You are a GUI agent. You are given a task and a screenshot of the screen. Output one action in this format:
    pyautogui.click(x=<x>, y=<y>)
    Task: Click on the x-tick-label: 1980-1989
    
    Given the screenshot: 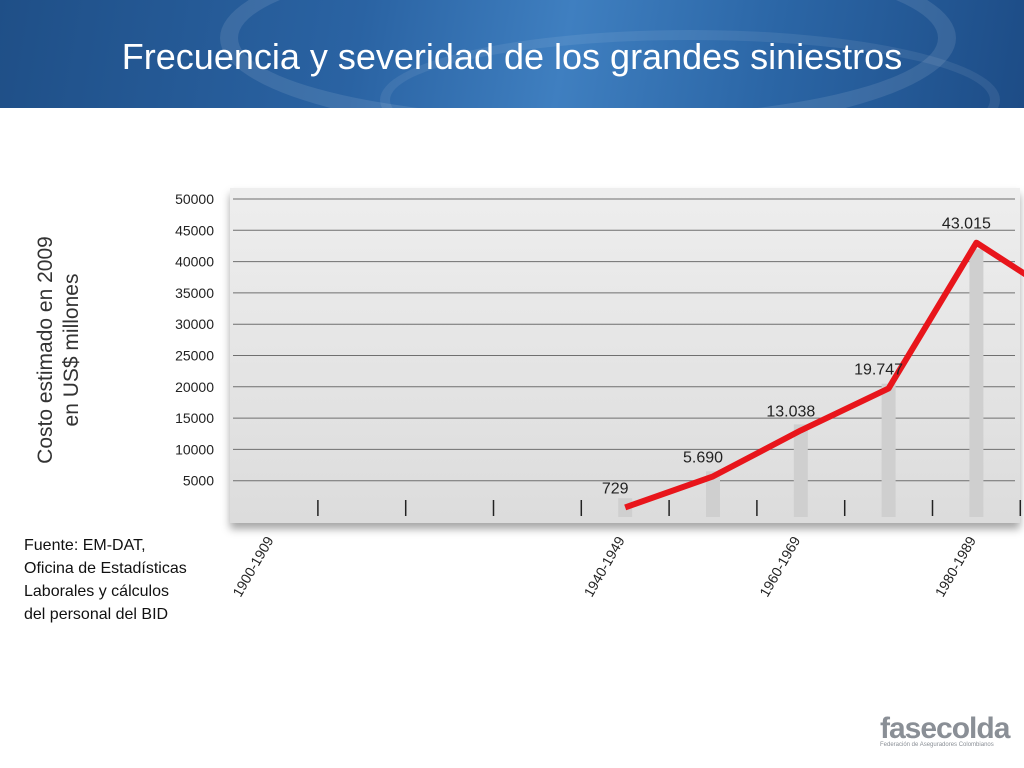 What is the action you would take?
    pyautogui.click(x=955, y=566)
    